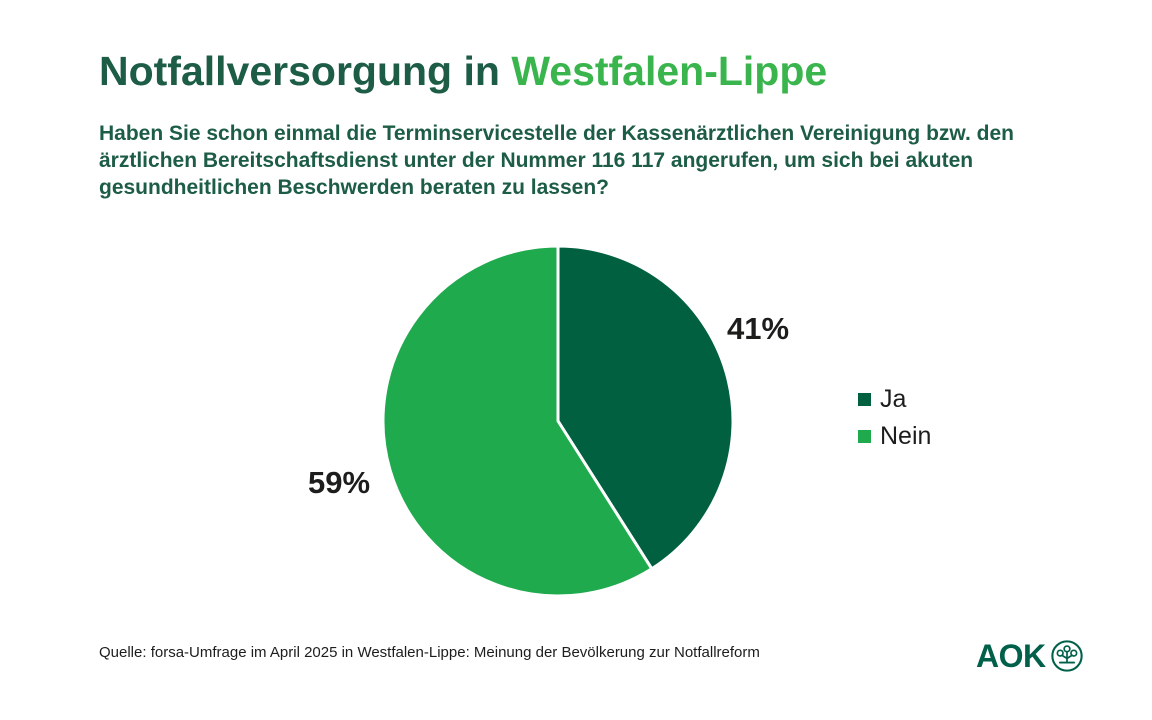  I want to click on legend-swatch-ja, so click(864, 399).